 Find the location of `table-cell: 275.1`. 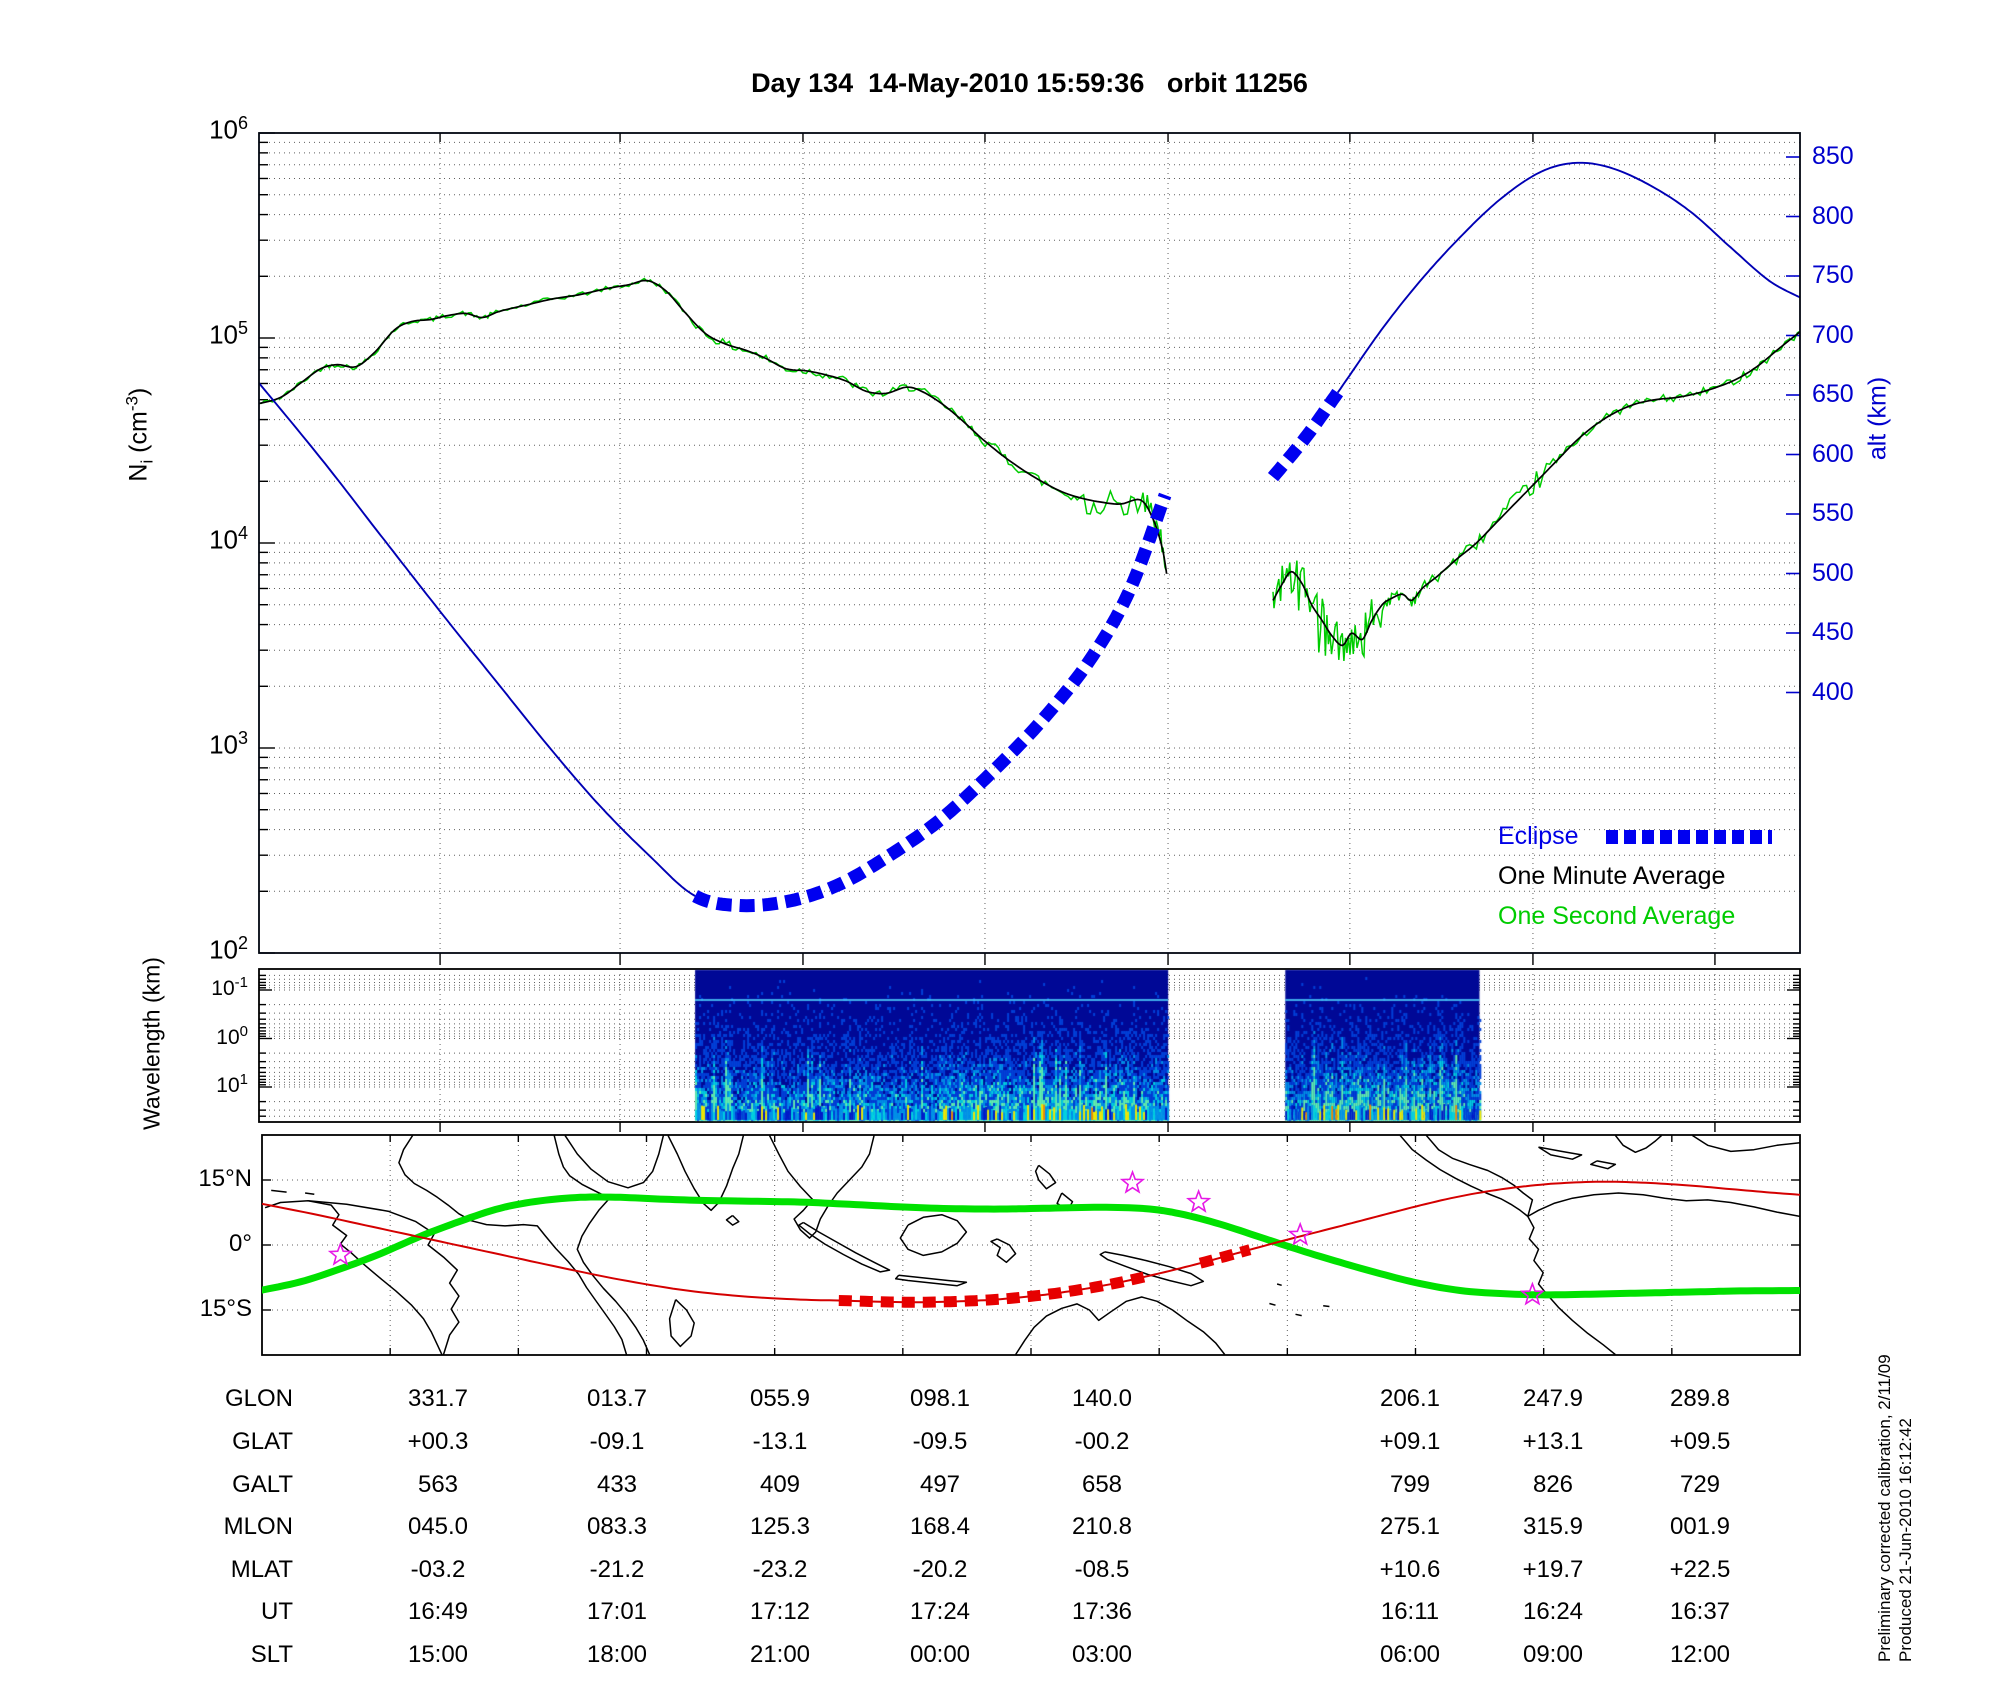

table-cell: 275.1 is located at coordinates (1410, 1526).